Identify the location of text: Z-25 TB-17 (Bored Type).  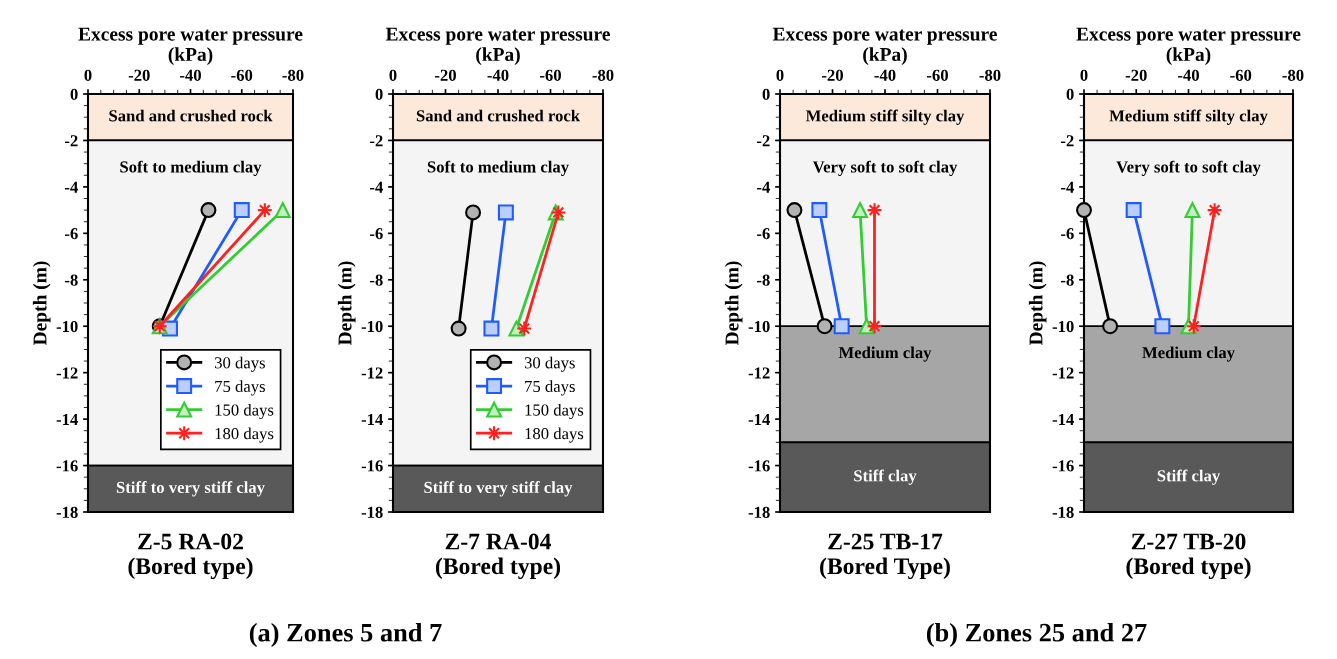
(885, 556).